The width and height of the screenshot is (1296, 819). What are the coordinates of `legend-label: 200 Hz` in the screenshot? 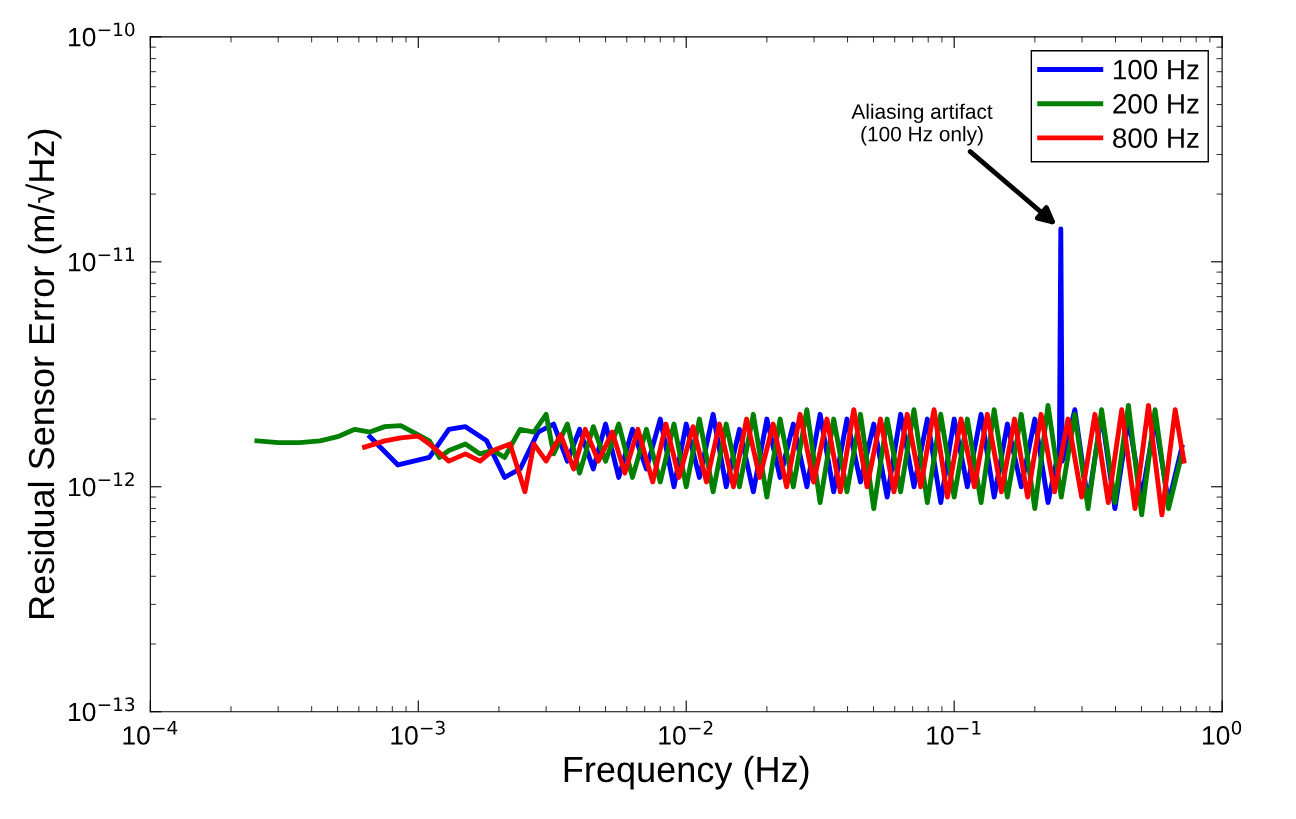 It's located at (1156, 104).